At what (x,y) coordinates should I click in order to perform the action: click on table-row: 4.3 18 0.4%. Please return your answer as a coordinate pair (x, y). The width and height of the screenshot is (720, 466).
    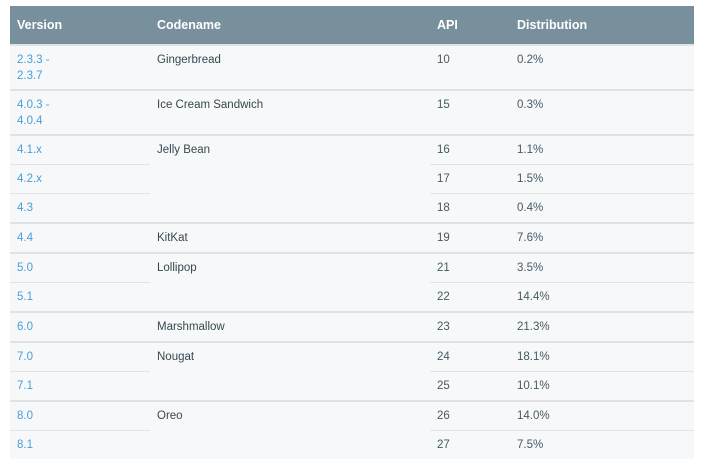
    Looking at the image, I should click on (352, 208).